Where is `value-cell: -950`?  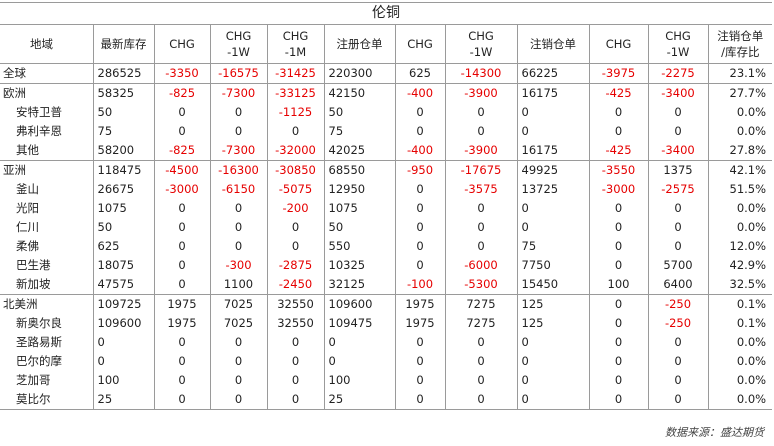 value-cell: -950 is located at coordinates (419, 170).